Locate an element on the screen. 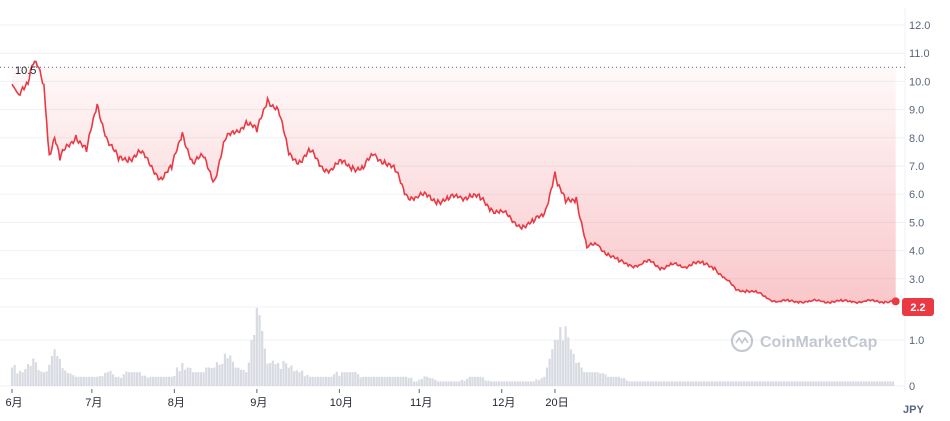 The height and width of the screenshot is (421, 950). y-tick-label: 6.0 is located at coordinates (916, 195).